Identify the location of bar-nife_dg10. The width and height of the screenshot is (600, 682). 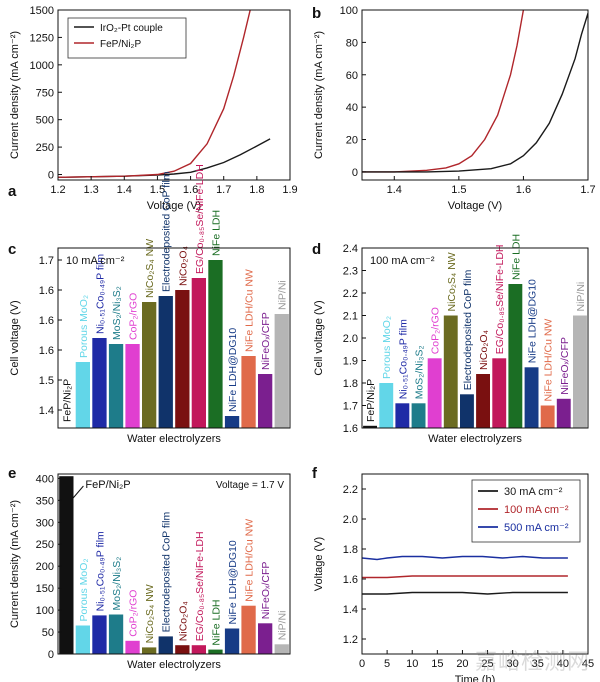
(531, 398).